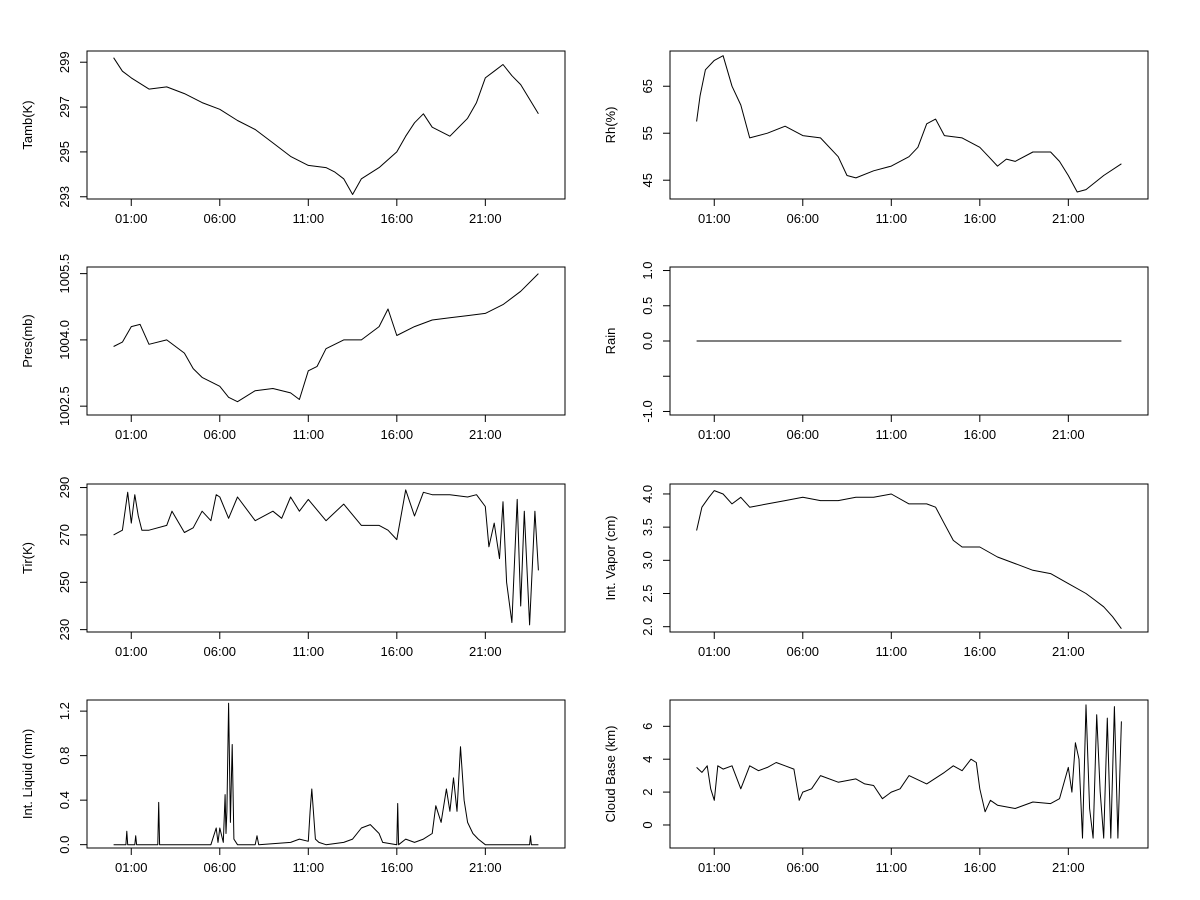 Image resolution: width=1200 pixels, height=900 pixels. What do you see at coordinates (27, 558) in the screenshot?
I see `y-axis-label: Tir(K)` at bounding box center [27, 558].